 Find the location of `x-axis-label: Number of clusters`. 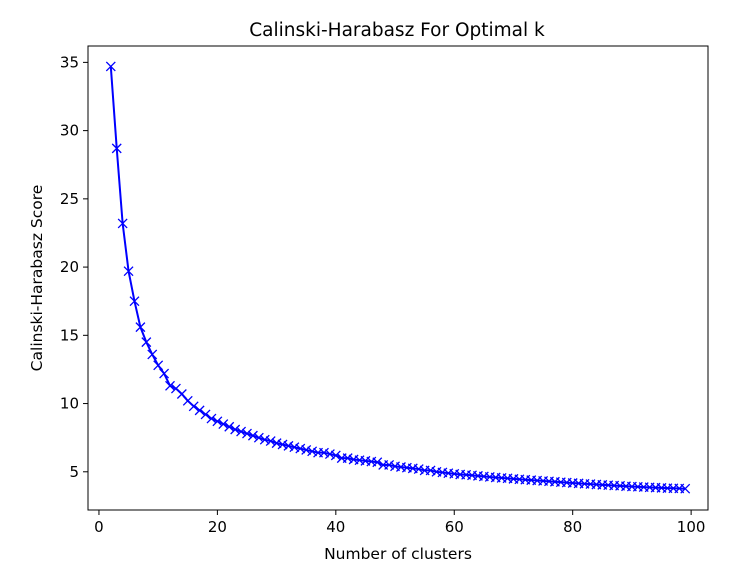

x-axis-label: Number of clusters is located at coordinates (398, 554).